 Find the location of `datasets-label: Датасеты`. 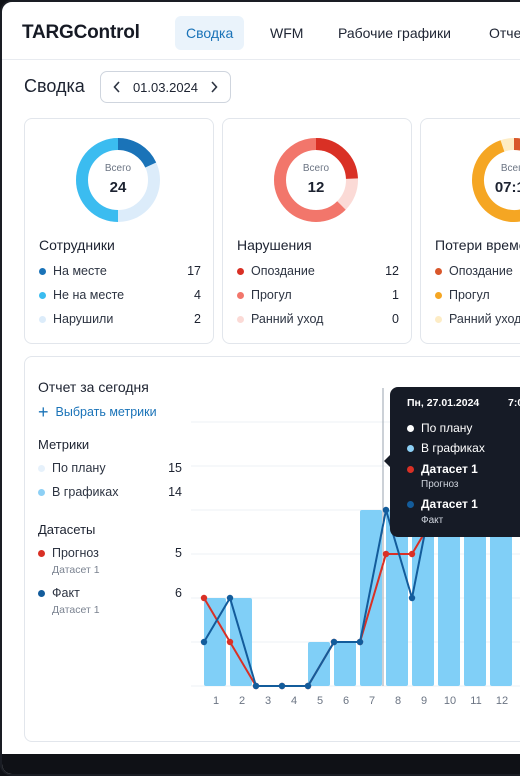

datasets-label: Датасеты is located at coordinates (67, 529).